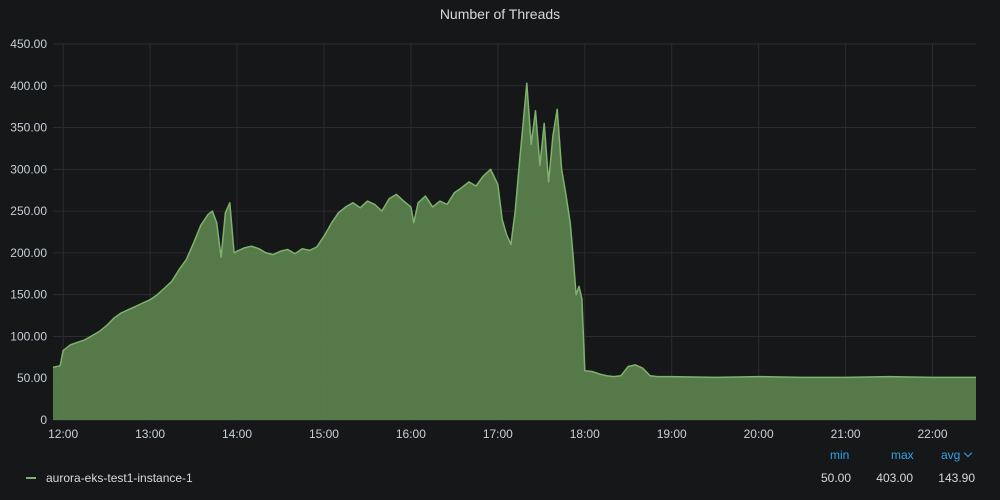 This screenshot has width=1000, height=500. Describe the element at coordinates (28, 169) in the screenshot. I see `y-tick-label: 300.00` at that location.